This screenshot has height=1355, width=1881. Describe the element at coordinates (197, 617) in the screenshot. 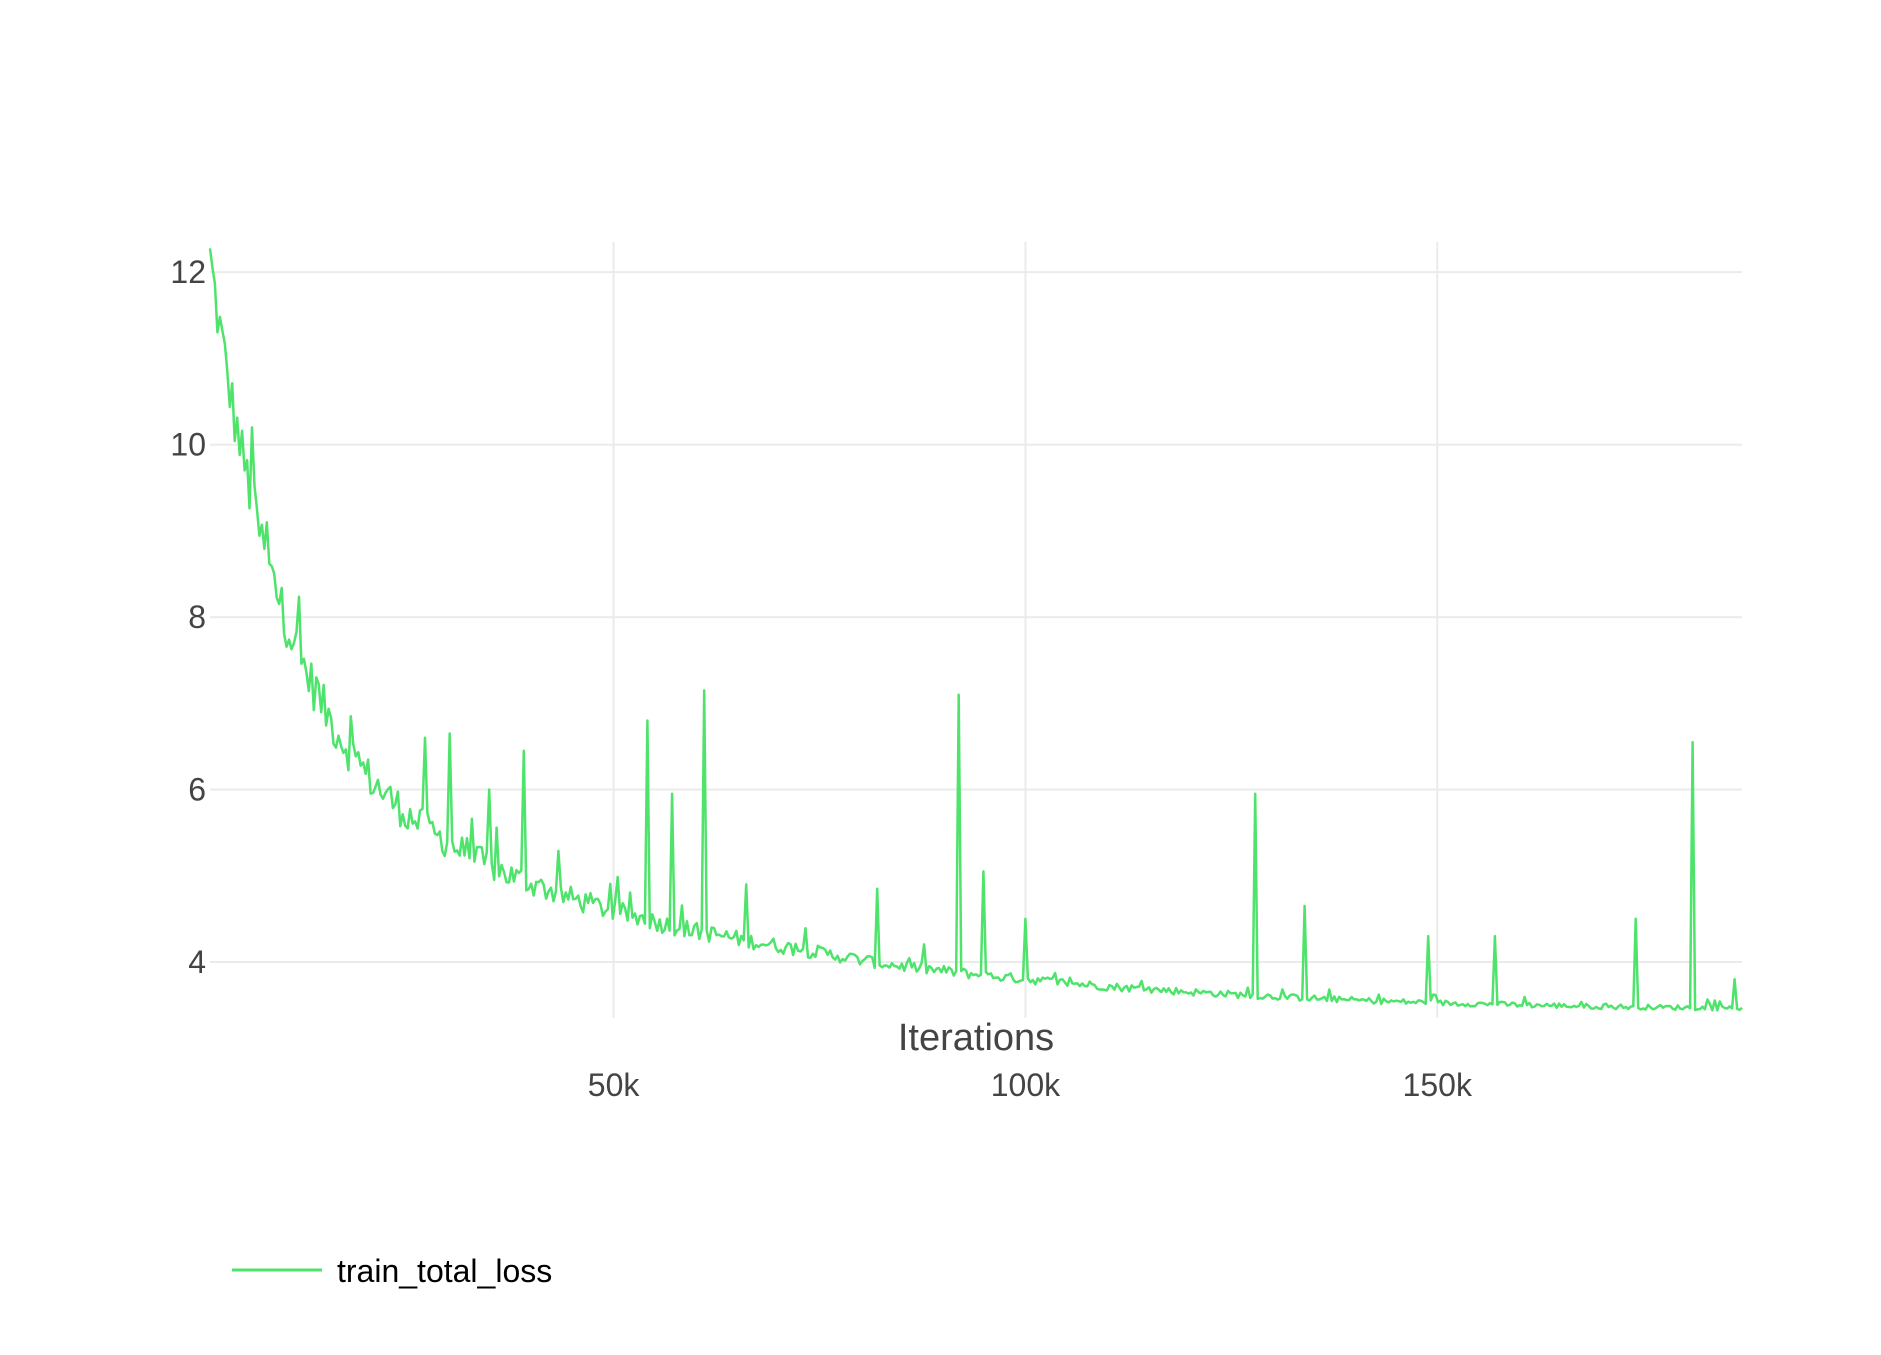

I see `y-tick-label: 8` at that location.